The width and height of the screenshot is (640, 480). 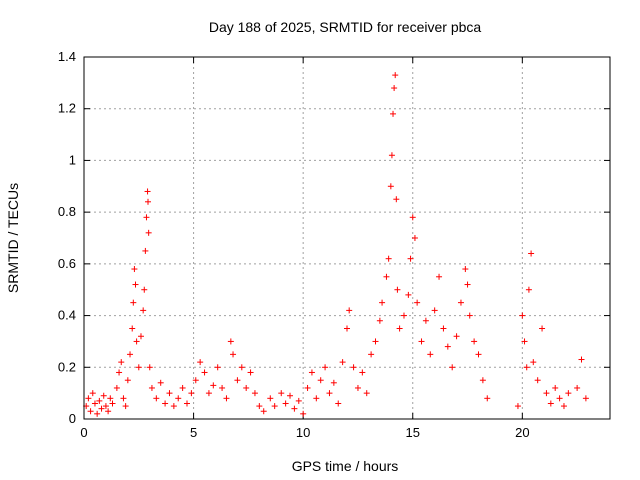 What do you see at coordinates (72, 159) in the screenshot?
I see `y-tick-label: 1` at bounding box center [72, 159].